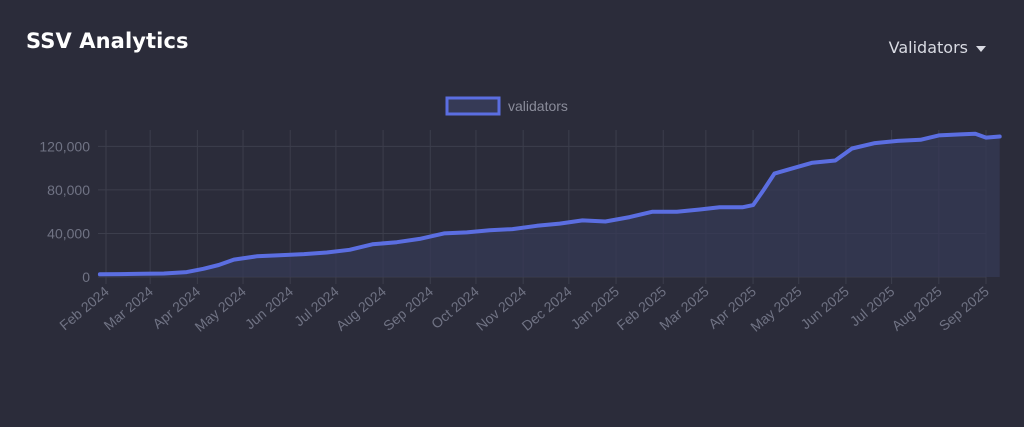 This screenshot has width=1024, height=427. What do you see at coordinates (538, 106) in the screenshot?
I see `legend-label-validators: validators` at bounding box center [538, 106].